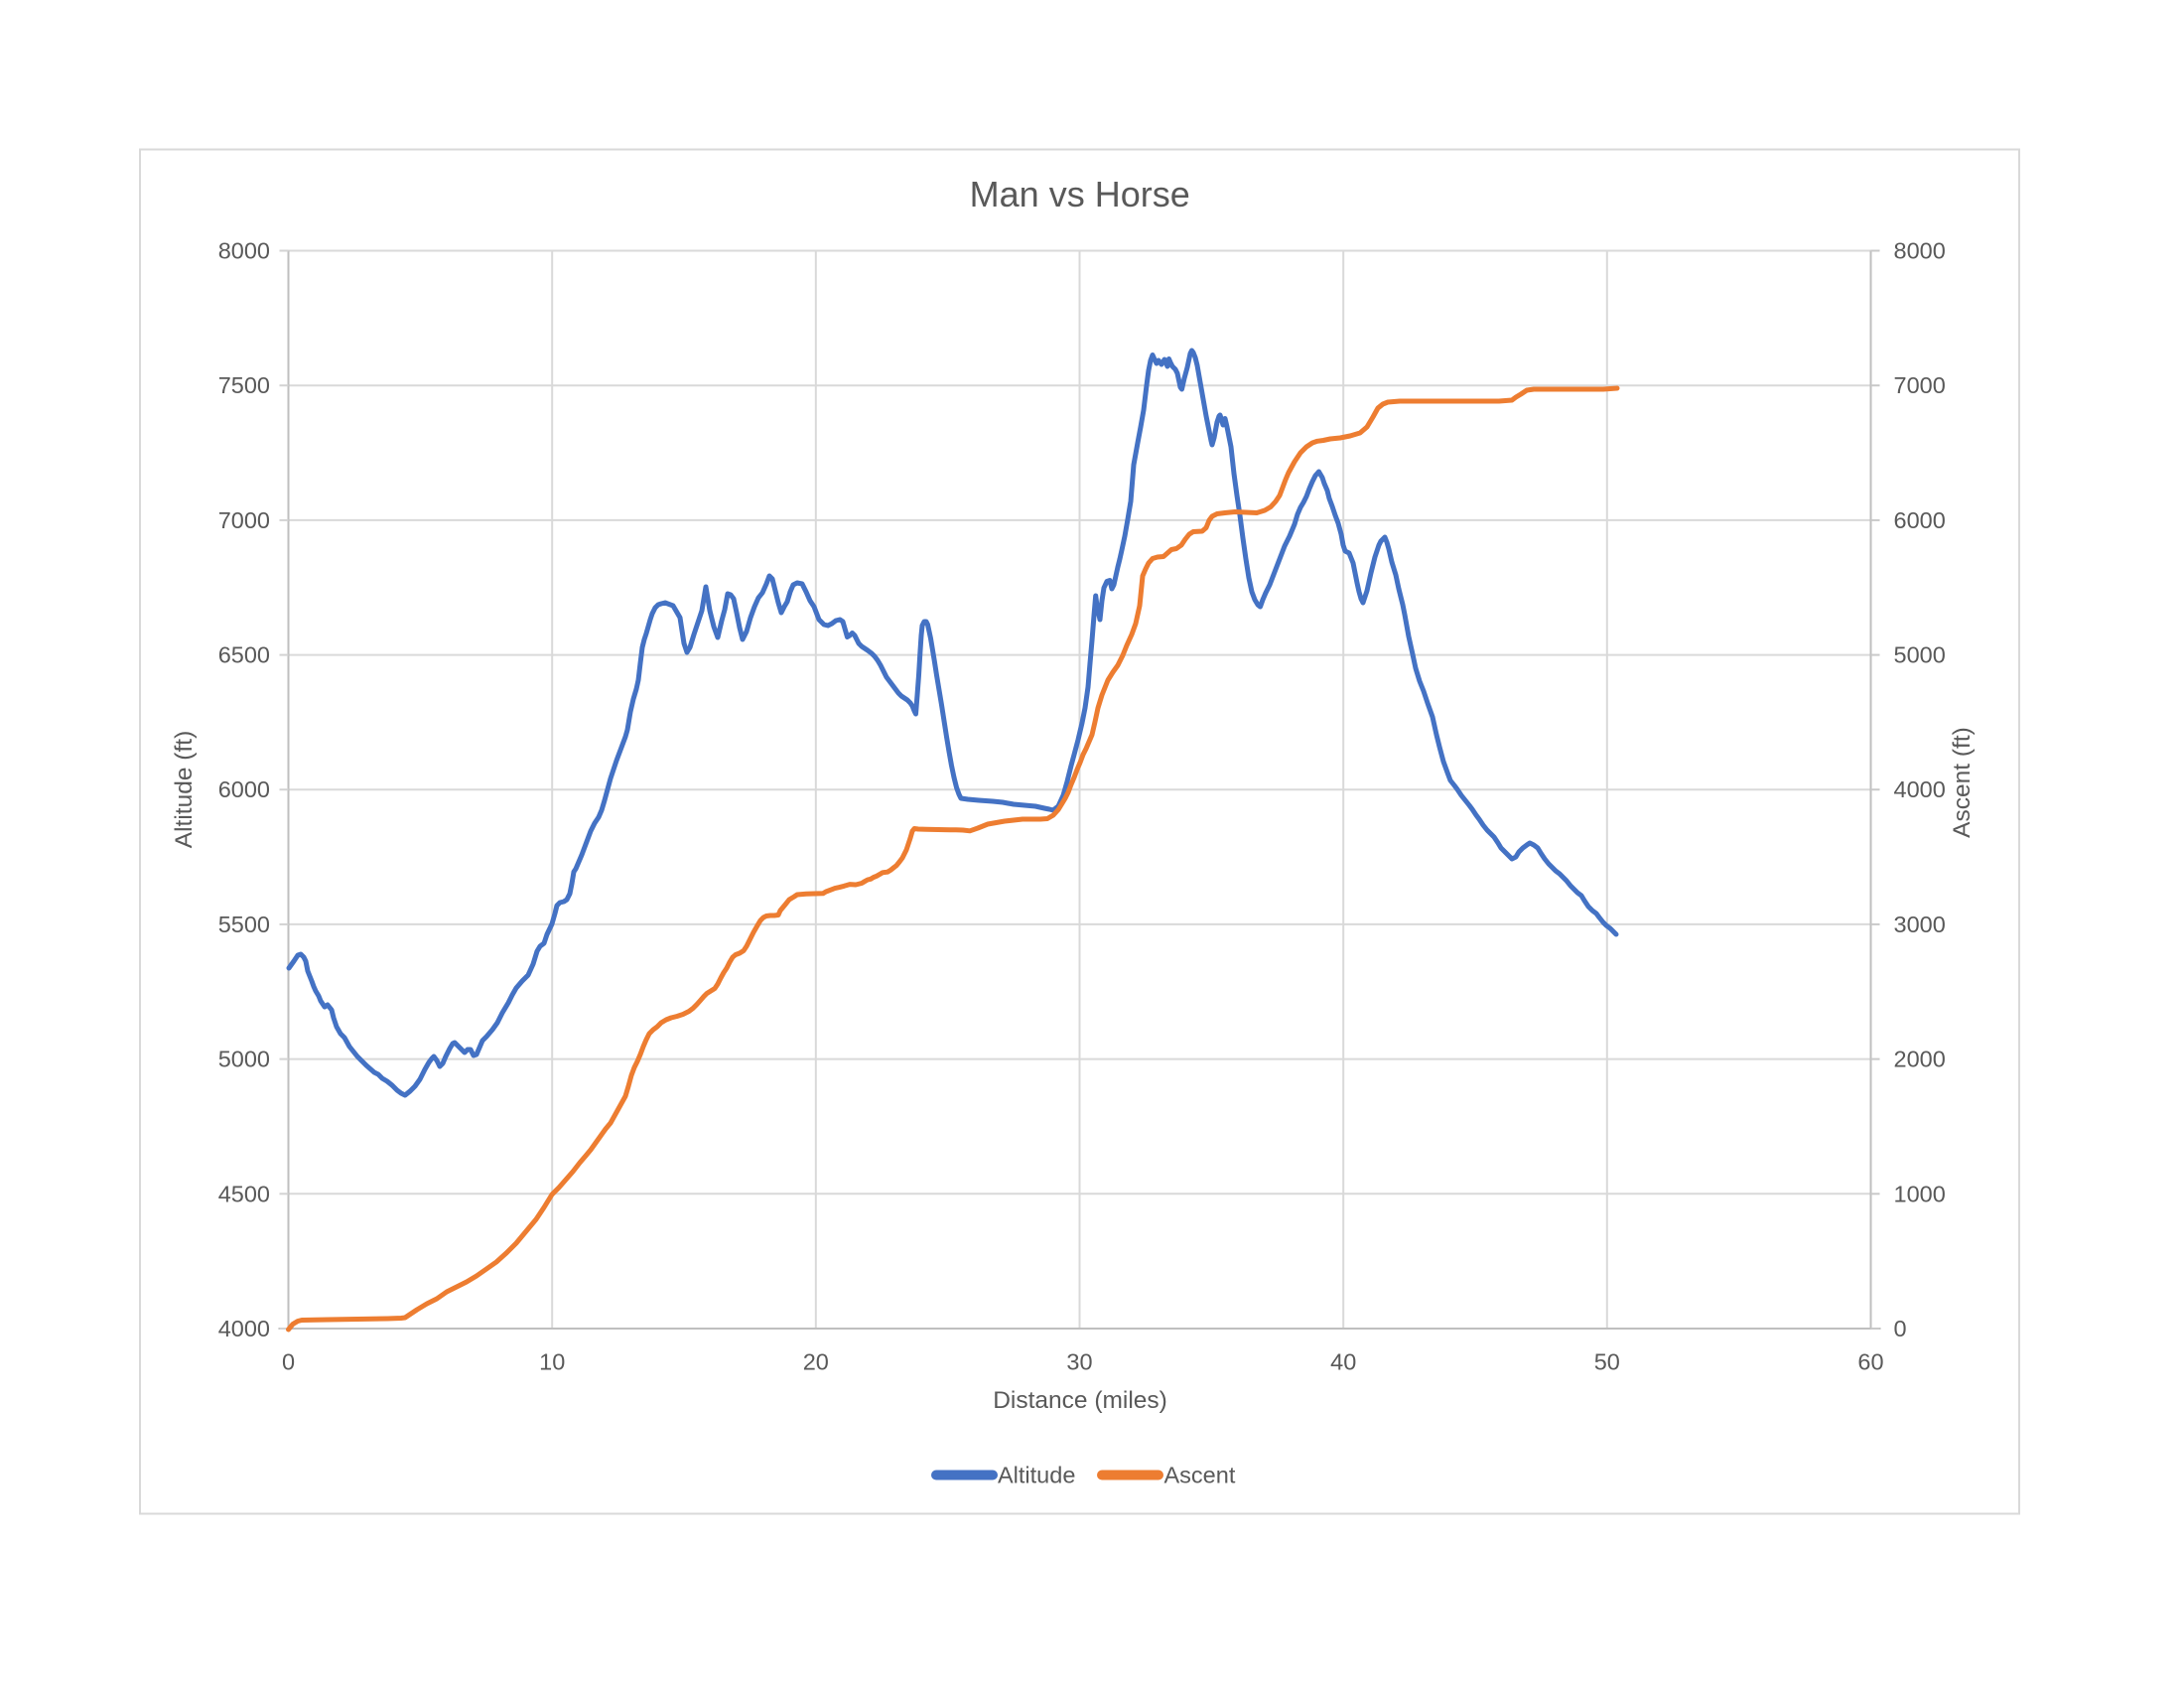 The width and height of the screenshot is (2184, 1688). I want to click on svg-text: 6500, so click(244, 655).